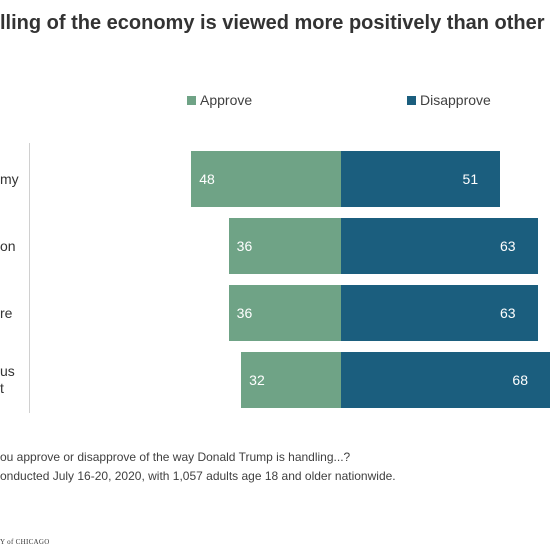 Image resolution: width=550 pixels, height=550 pixels. What do you see at coordinates (257, 380) in the screenshot?
I see `bar-approve-value: 32` at bounding box center [257, 380].